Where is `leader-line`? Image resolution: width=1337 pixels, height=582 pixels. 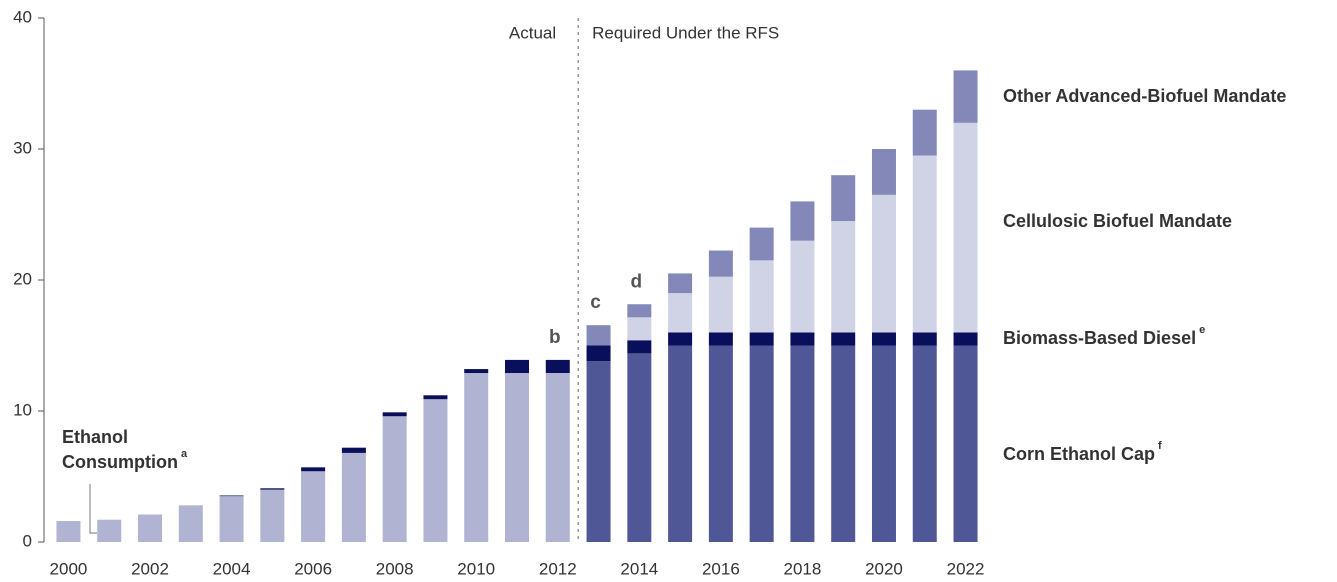
leader-line is located at coordinates (93, 509).